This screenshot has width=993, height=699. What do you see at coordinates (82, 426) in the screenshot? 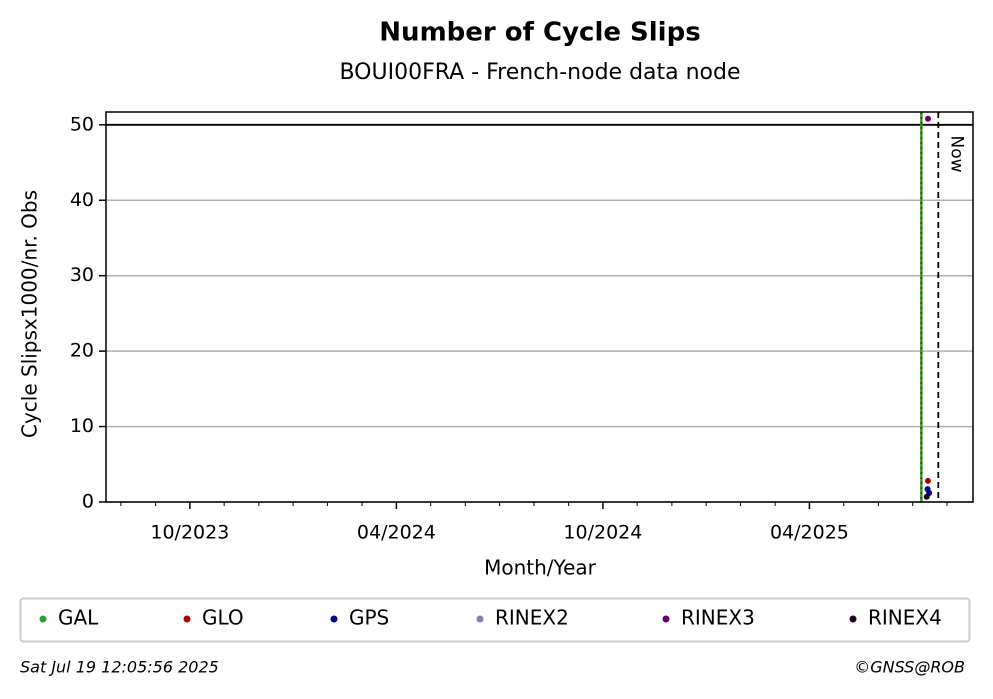
I see `y-tick-label: 10` at bounding box center [82, 426].